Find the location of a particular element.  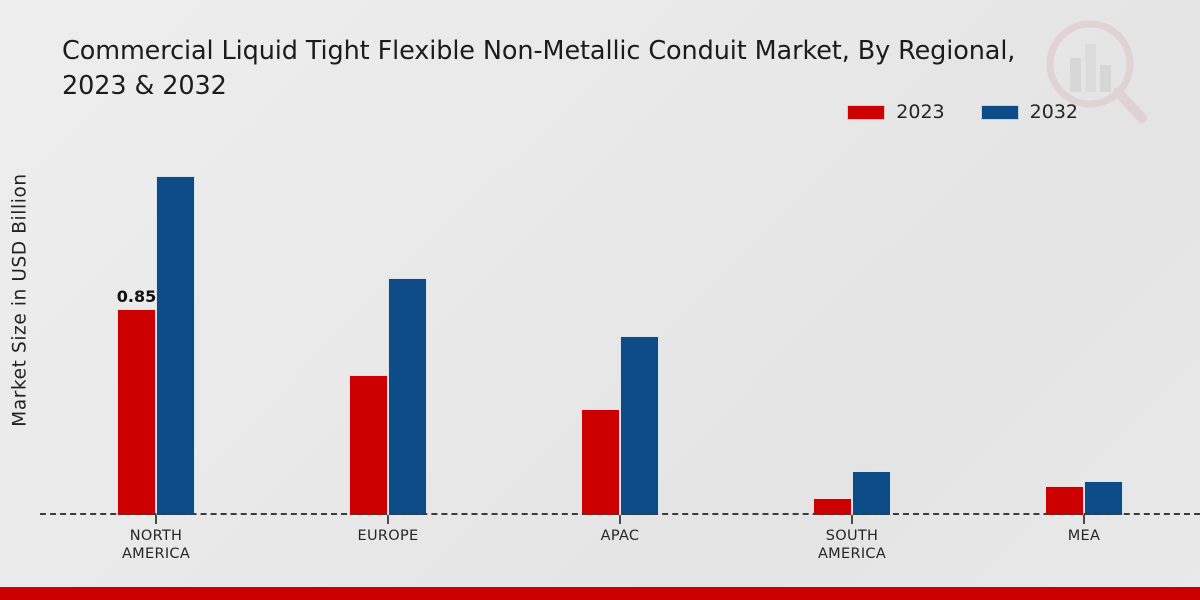

bar-2023-mea is located at coordinates (1064, 500).